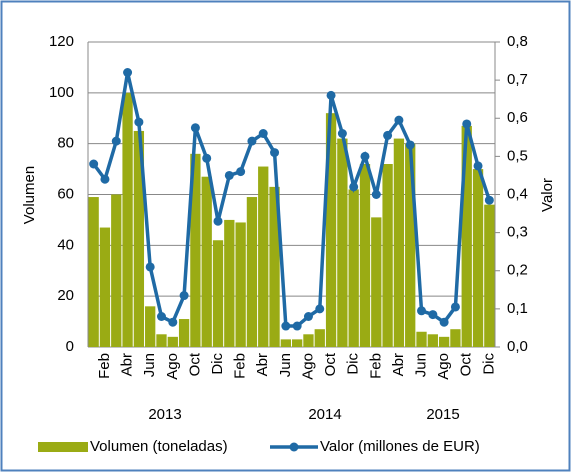 The height and width of the screenshot is (472, 571). What do you see at coordinates (547, 195) in the screenshot?
I see `y2-axis-title: Valor` at bounding box center [547, 195].